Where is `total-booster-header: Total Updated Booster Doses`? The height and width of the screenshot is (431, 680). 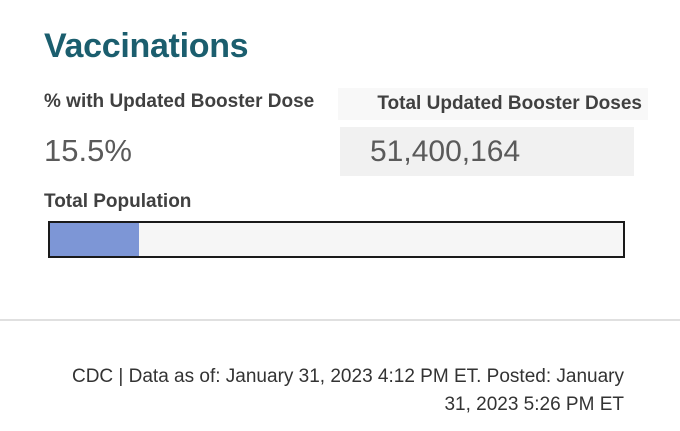
total-booster-header: Total Updated Booster Doses is located at coordinates (509, 103).